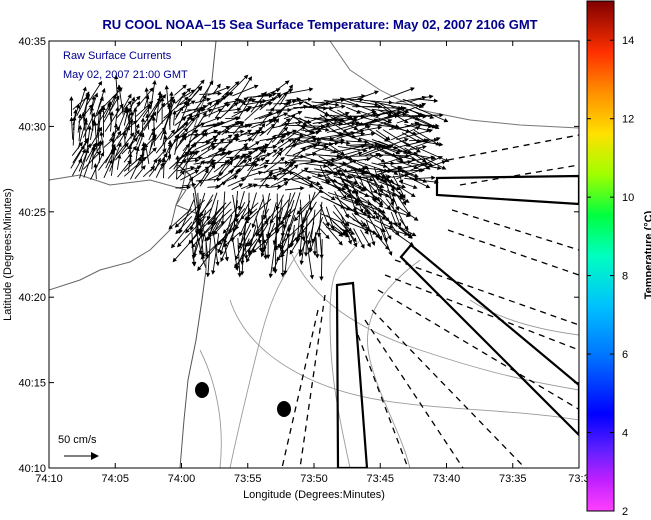  Describe the element at coordinates (647, 254) in the screenshot. I see `colorbar-label: Temperature (°C)` at that location.